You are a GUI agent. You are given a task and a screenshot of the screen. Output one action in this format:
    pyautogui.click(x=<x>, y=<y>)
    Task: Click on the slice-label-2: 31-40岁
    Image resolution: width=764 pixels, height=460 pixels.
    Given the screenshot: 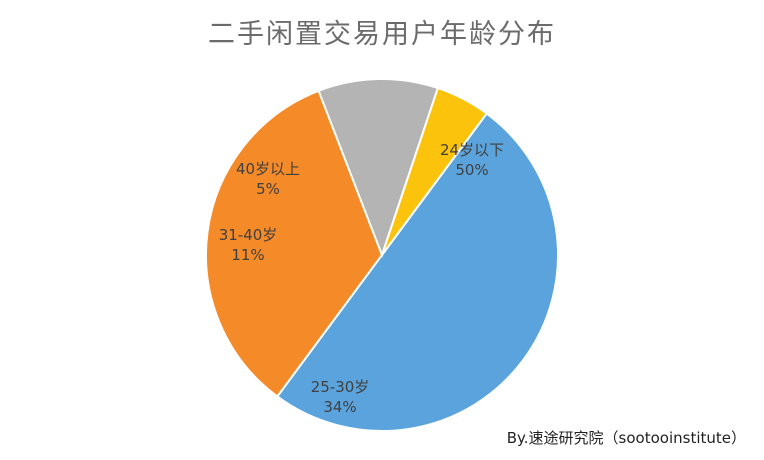 What is the action you would take?
    pyautogui.click(x=248, y=235)
    